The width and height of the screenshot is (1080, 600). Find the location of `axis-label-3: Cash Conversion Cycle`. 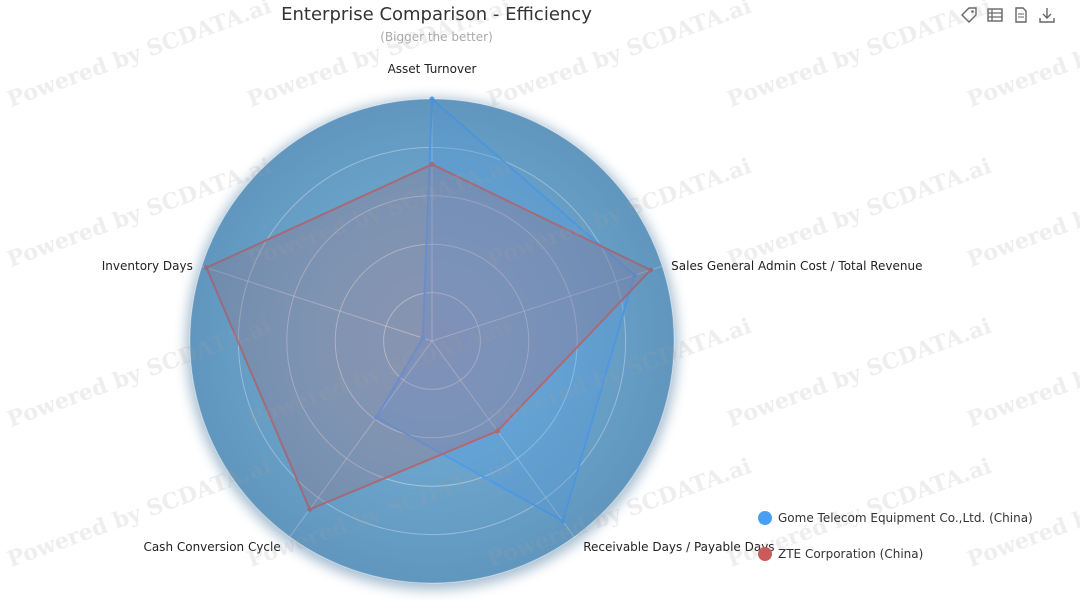

axis-label-3: Cash Conversion Cycle is located at coordinates (211, 547).